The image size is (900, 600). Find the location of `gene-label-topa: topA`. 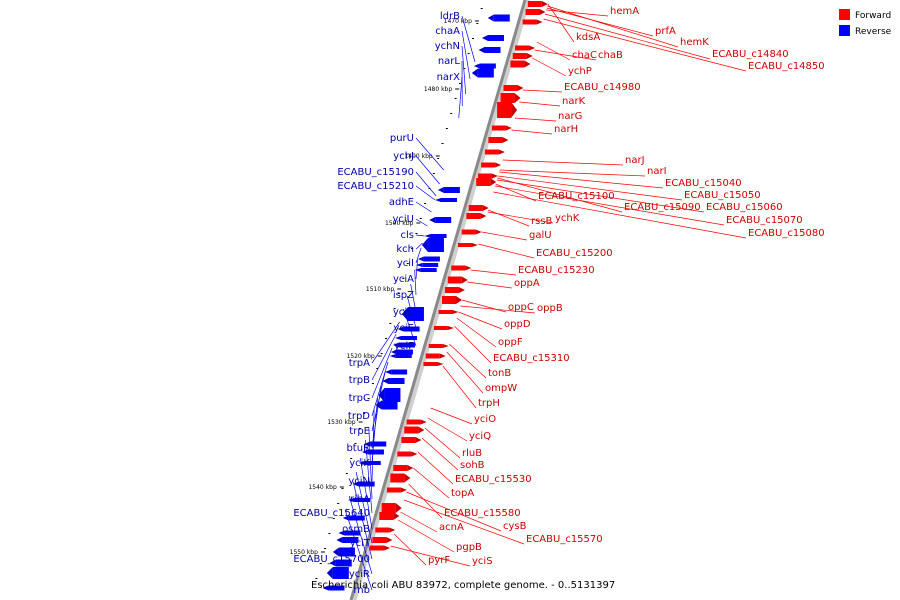

gene-label-topa: topA is located at coordinates (462, 493).